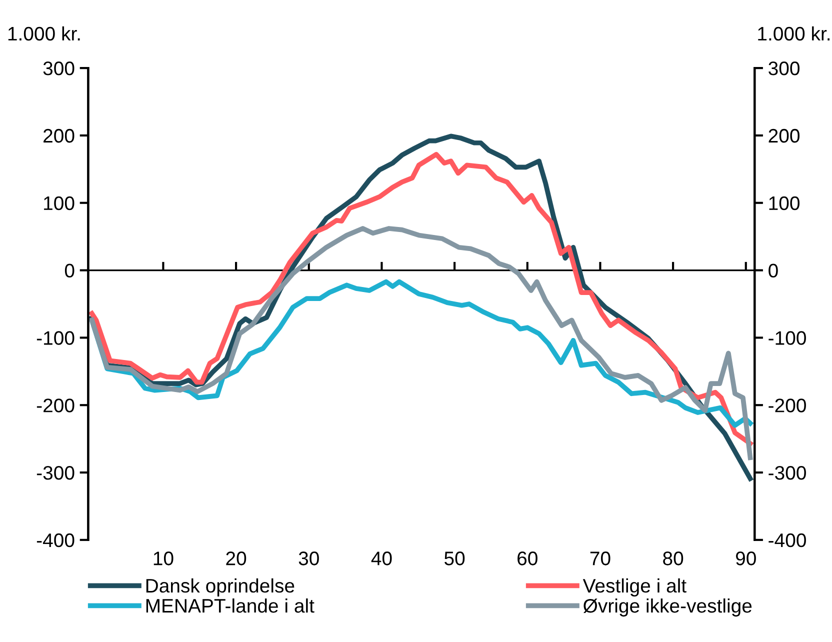 The image size is (832, 642). I want to click on x-tick-label: 20, so click(236, 559).